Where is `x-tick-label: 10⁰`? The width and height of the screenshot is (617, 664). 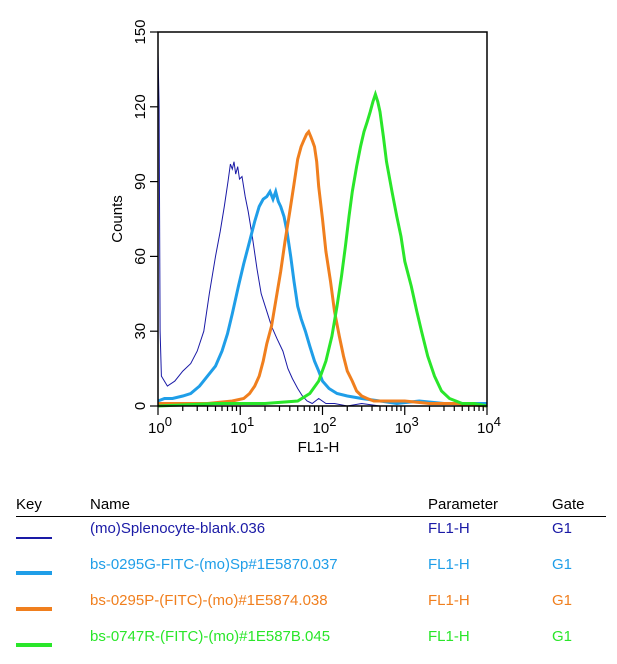
x-tick-label: 10⁰ is located at coordinates (160, 425).